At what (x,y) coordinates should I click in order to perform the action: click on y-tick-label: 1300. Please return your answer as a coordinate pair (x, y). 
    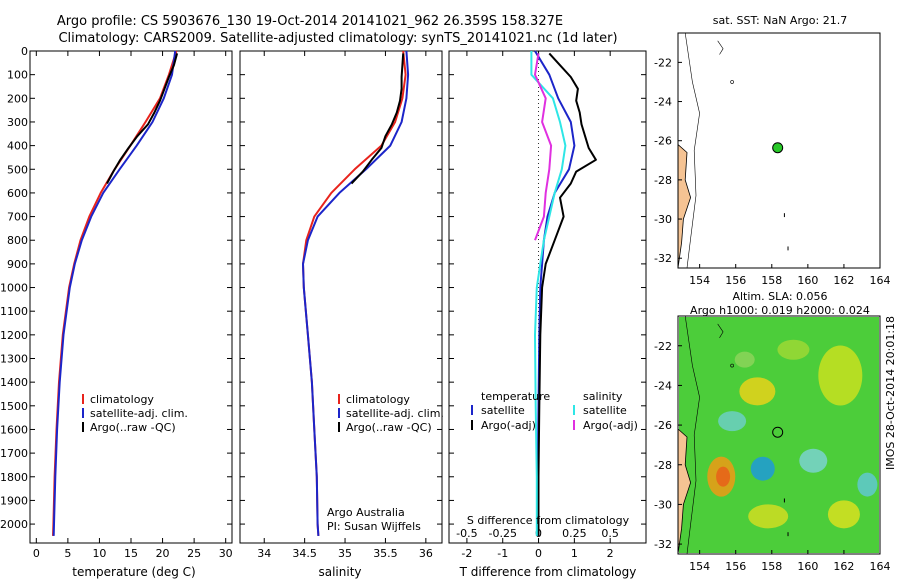
    Looking at the image, I should click on (14, 359).